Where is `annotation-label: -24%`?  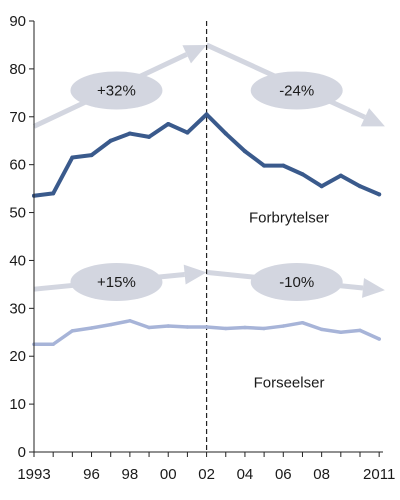
annotation-label: -24% is located at coordinates (296, 90).